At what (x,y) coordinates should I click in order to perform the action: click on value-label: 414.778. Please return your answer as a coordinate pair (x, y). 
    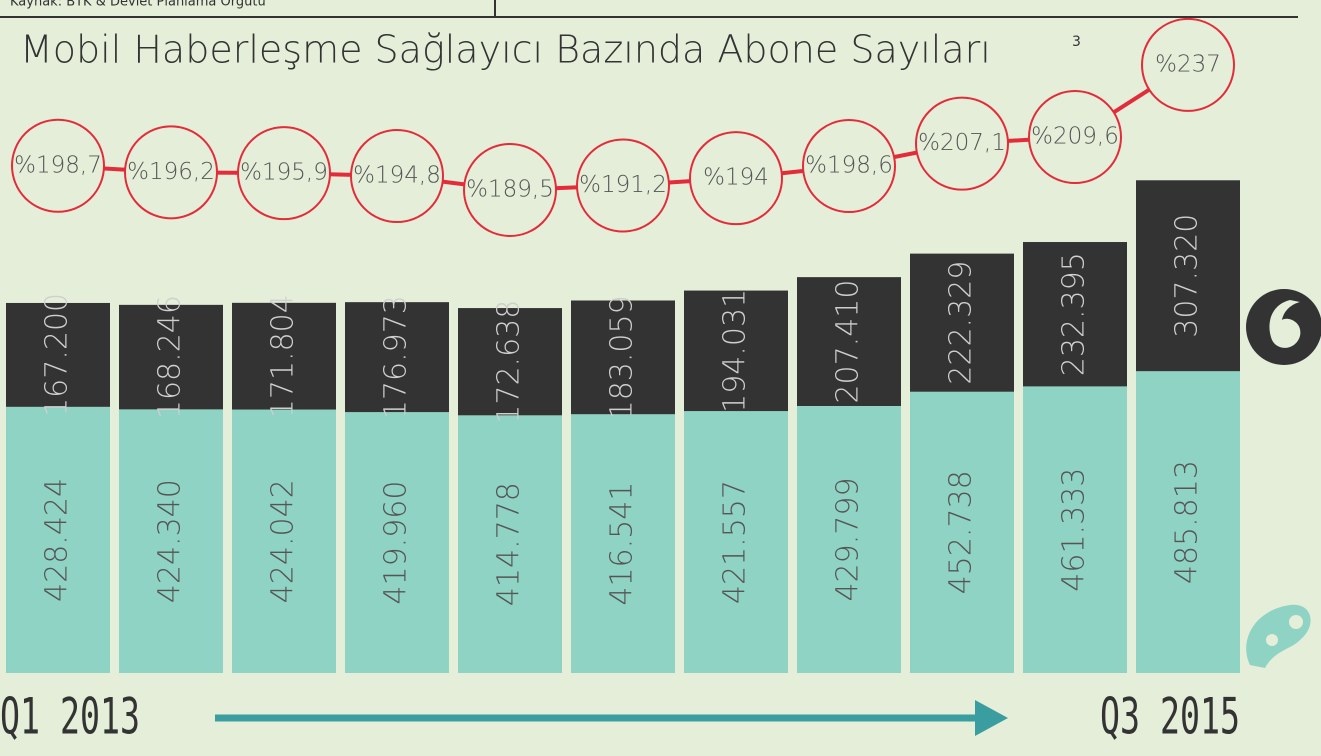
    Looking at the image, I should click on (509, 544).